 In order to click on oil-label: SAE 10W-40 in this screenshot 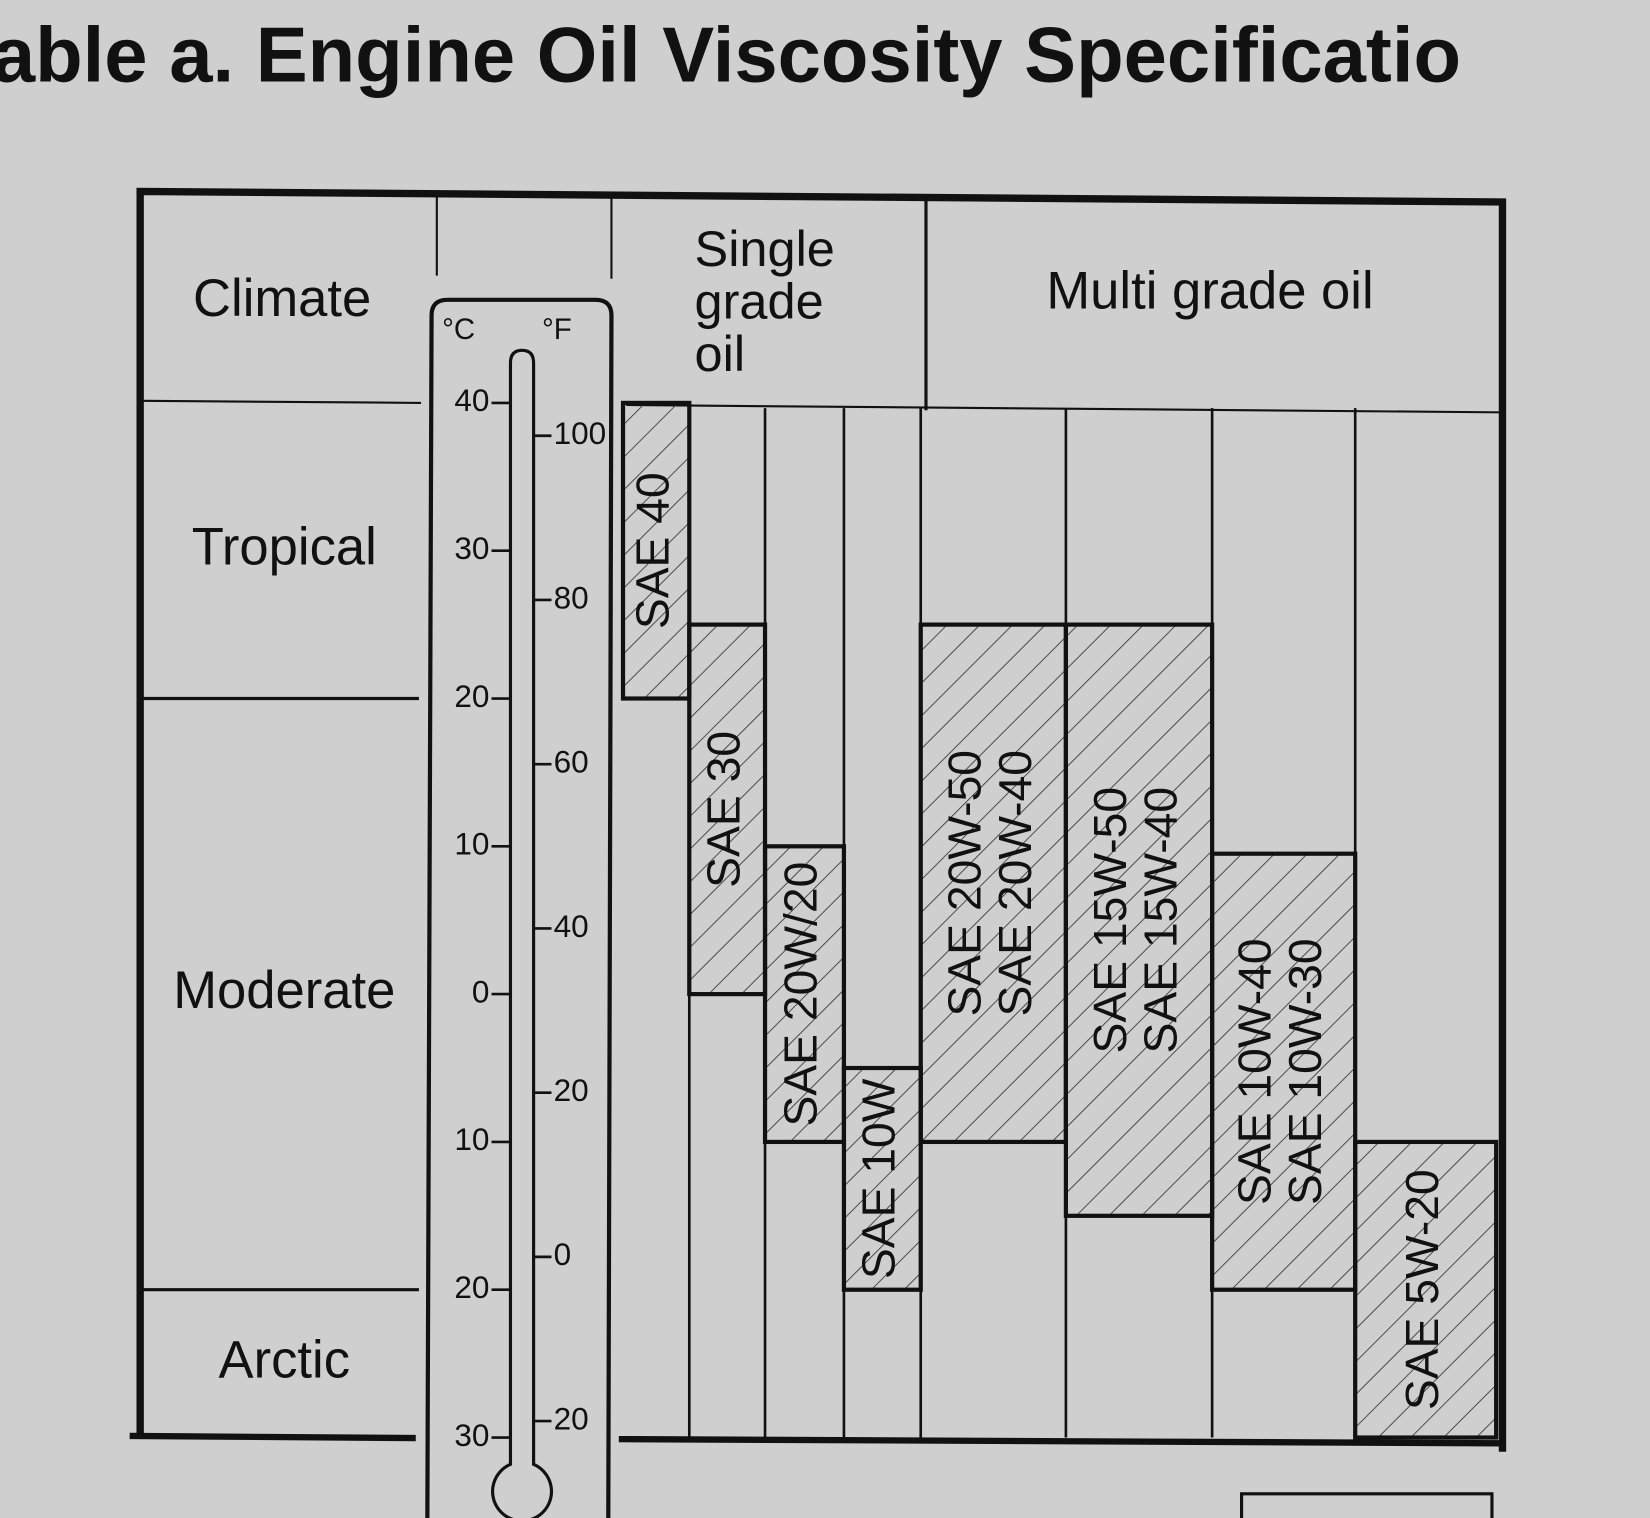, I will do `click(1255, 1071)`.